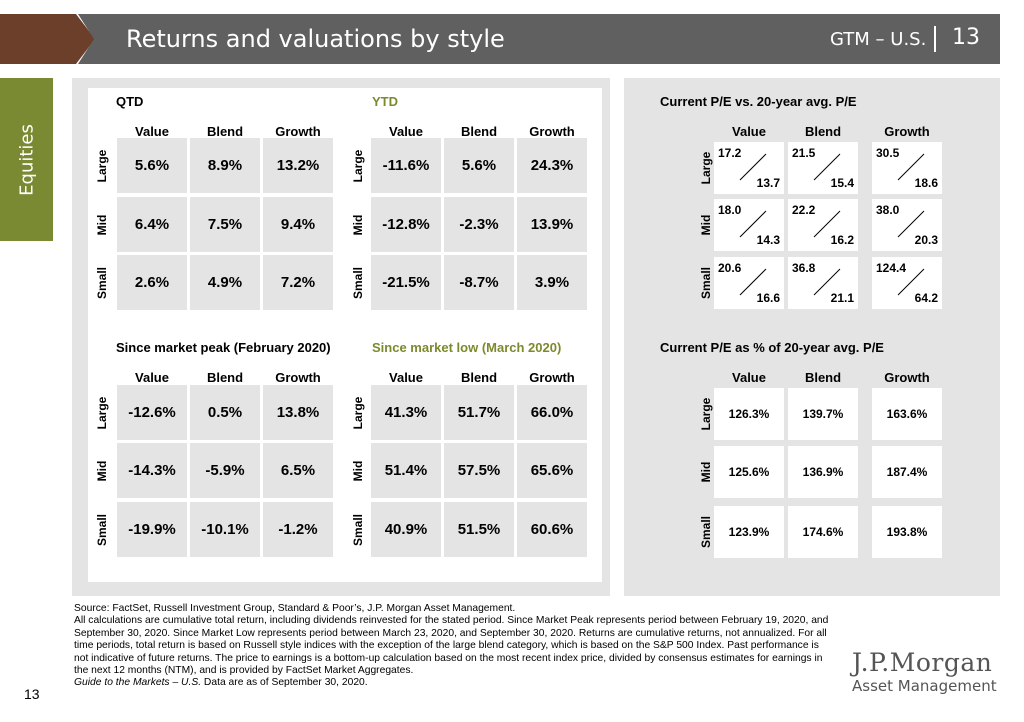 Image resolution: width=1024 pixels, height=722 pixels. Describe the element at coordinates (926, 240) in the screenshot. I see `pe-avg-value: 20.3` at that location.